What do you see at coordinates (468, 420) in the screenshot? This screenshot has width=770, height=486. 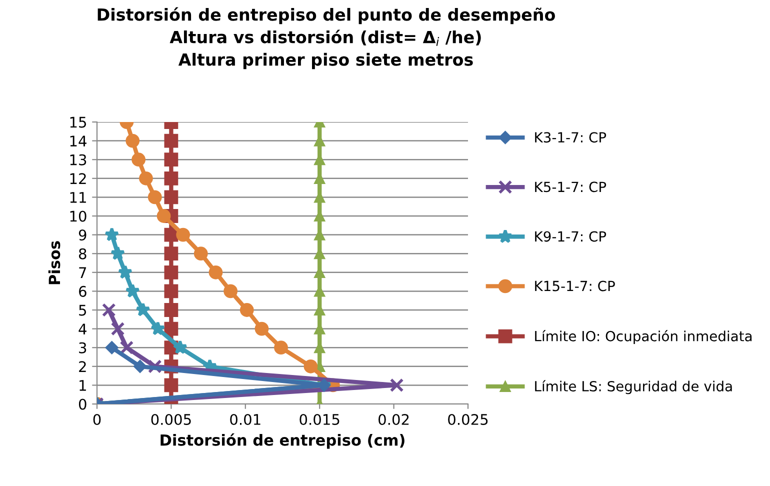 I see `x-tick-label: 0.025` at bounding box center [468, 420].